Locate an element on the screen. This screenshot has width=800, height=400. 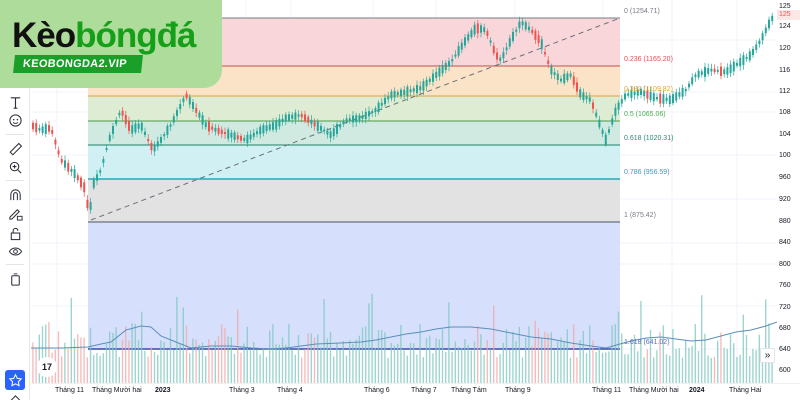
logo-title: Kèobóngđá is located at coordinates (104, 35).